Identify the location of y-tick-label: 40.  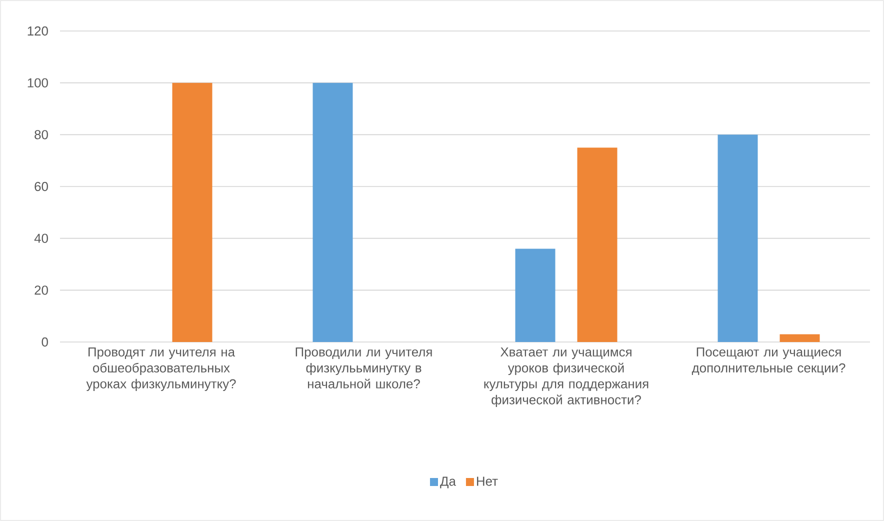
(41, 238).